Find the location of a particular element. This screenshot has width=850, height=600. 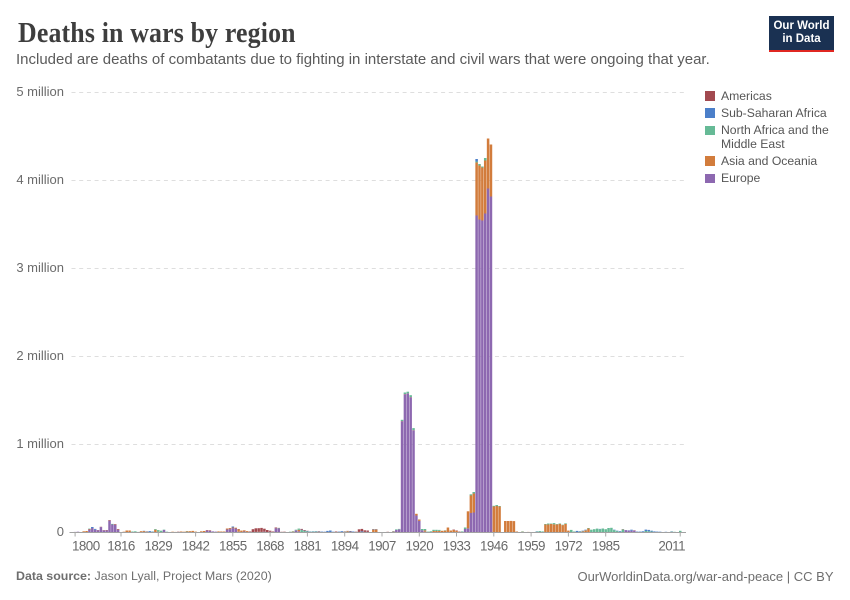

svg-text: 1959 is located at coordinates (531, 546).